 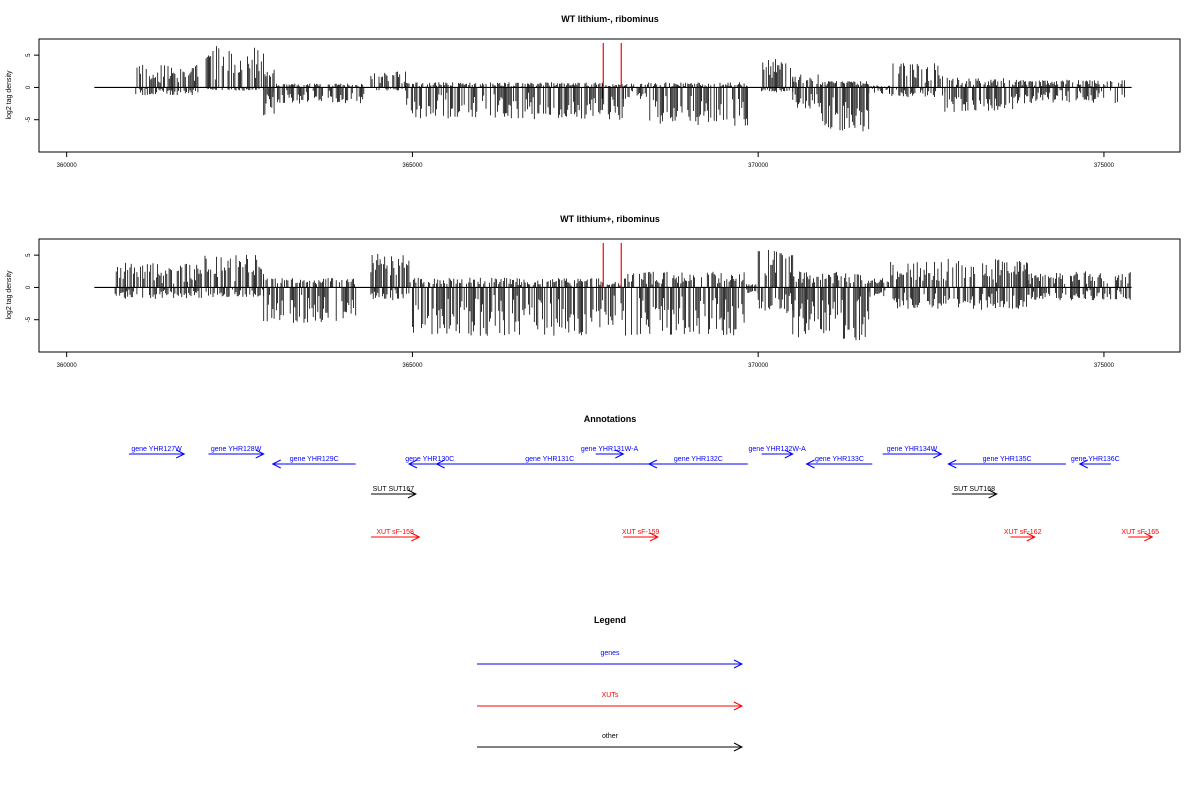 I want to click on legend-label: XUTs, so click(x=610, y=695).